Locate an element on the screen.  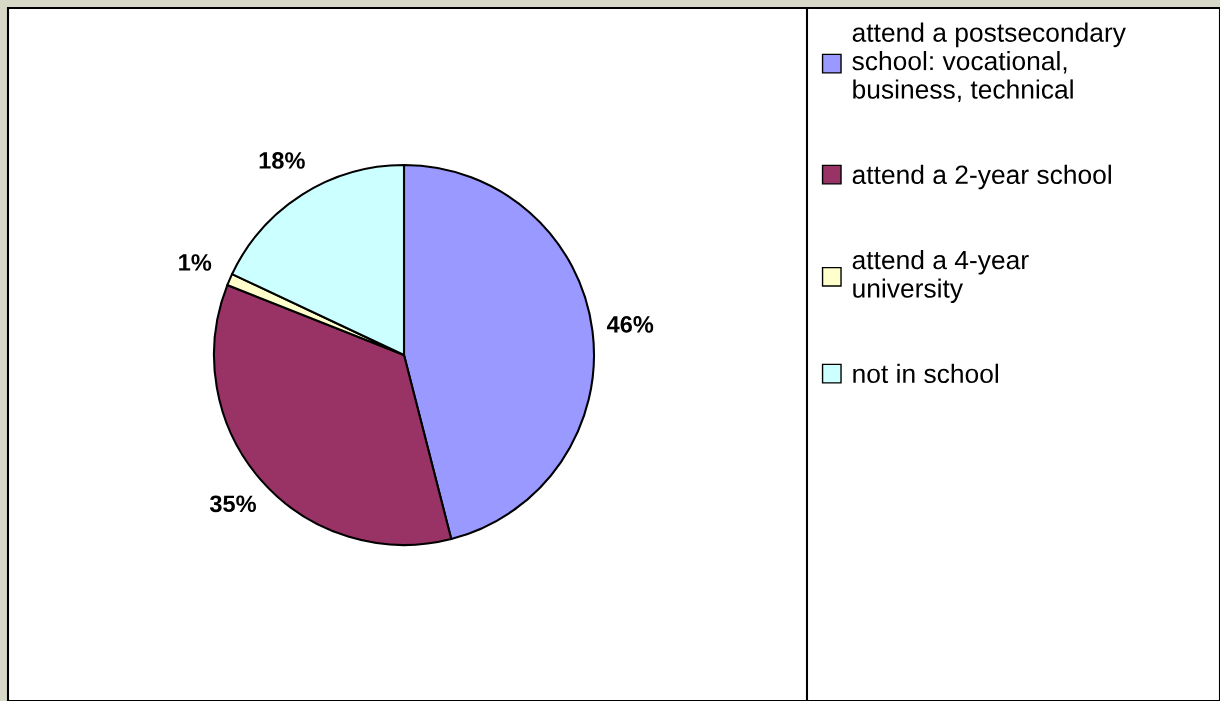
legend-label: not in school is located at coordinates (925, 373).